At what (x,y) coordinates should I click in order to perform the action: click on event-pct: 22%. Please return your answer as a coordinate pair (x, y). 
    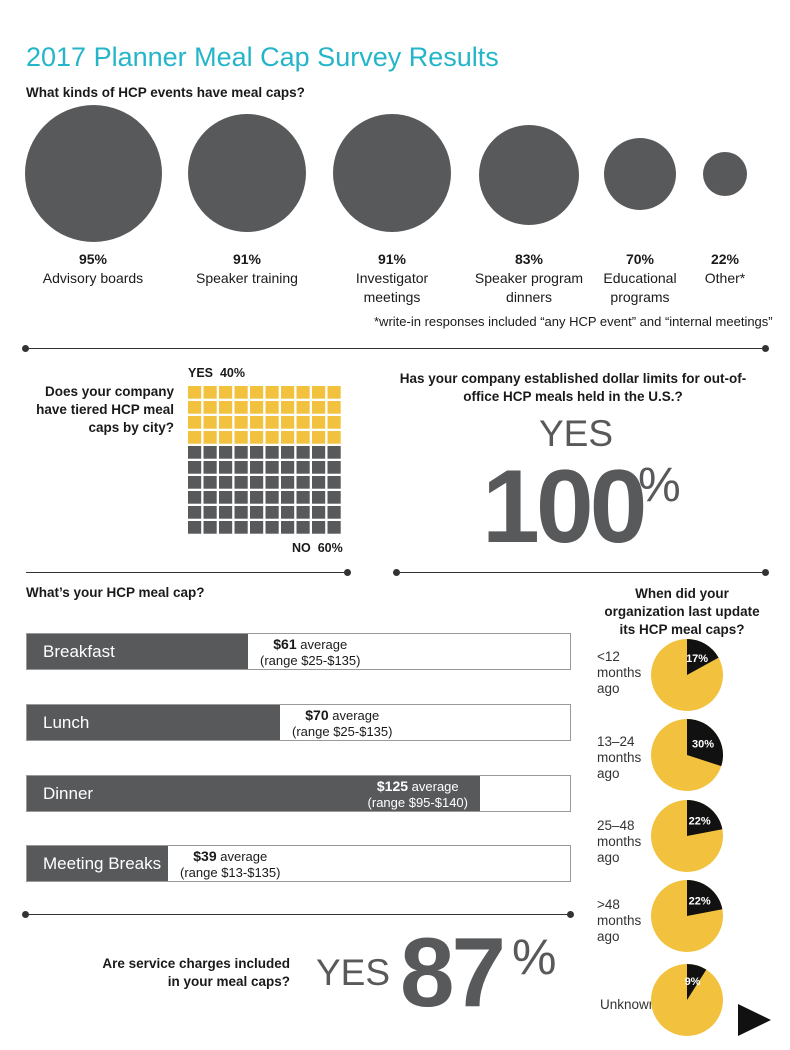
    Looking at the image, I should click on (725, 259).